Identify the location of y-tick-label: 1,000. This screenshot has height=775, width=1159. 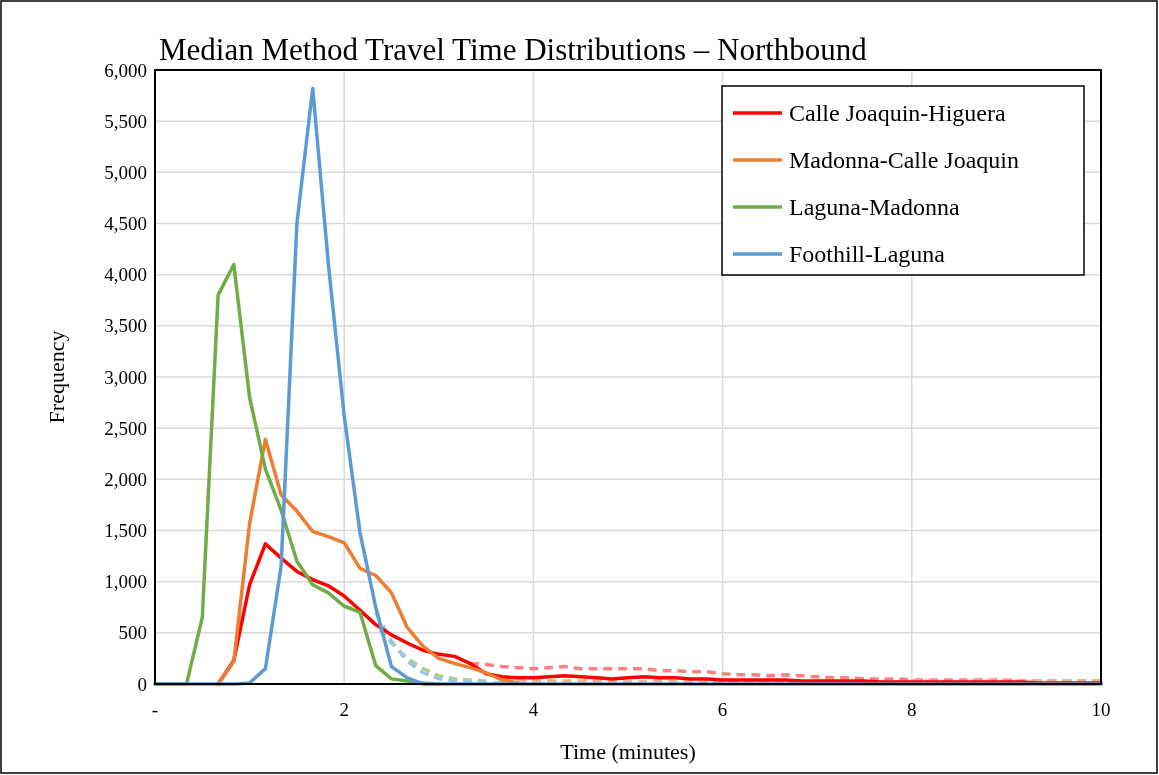
(125, 582).